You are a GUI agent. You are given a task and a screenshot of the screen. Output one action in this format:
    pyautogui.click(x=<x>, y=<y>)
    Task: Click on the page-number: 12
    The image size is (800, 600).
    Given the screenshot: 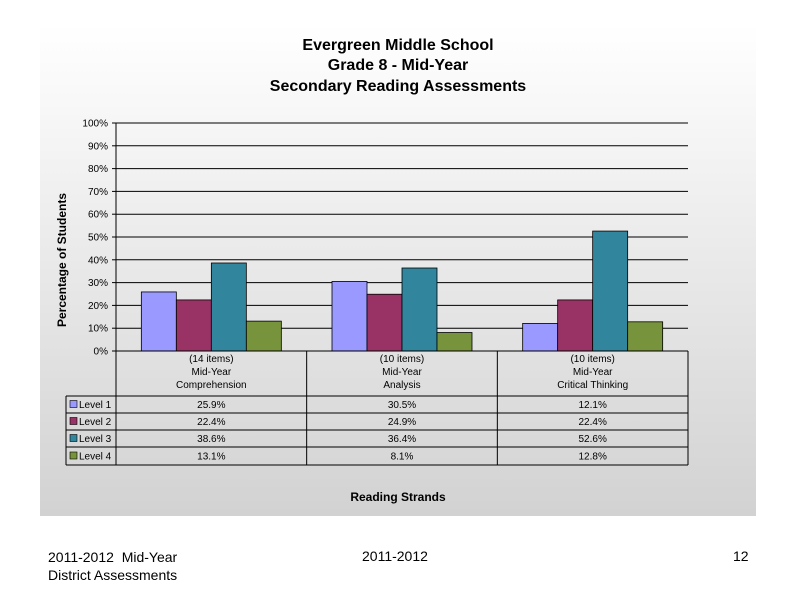 What is the action you would take?
    pyautogui.click(x=741, y=556)
    